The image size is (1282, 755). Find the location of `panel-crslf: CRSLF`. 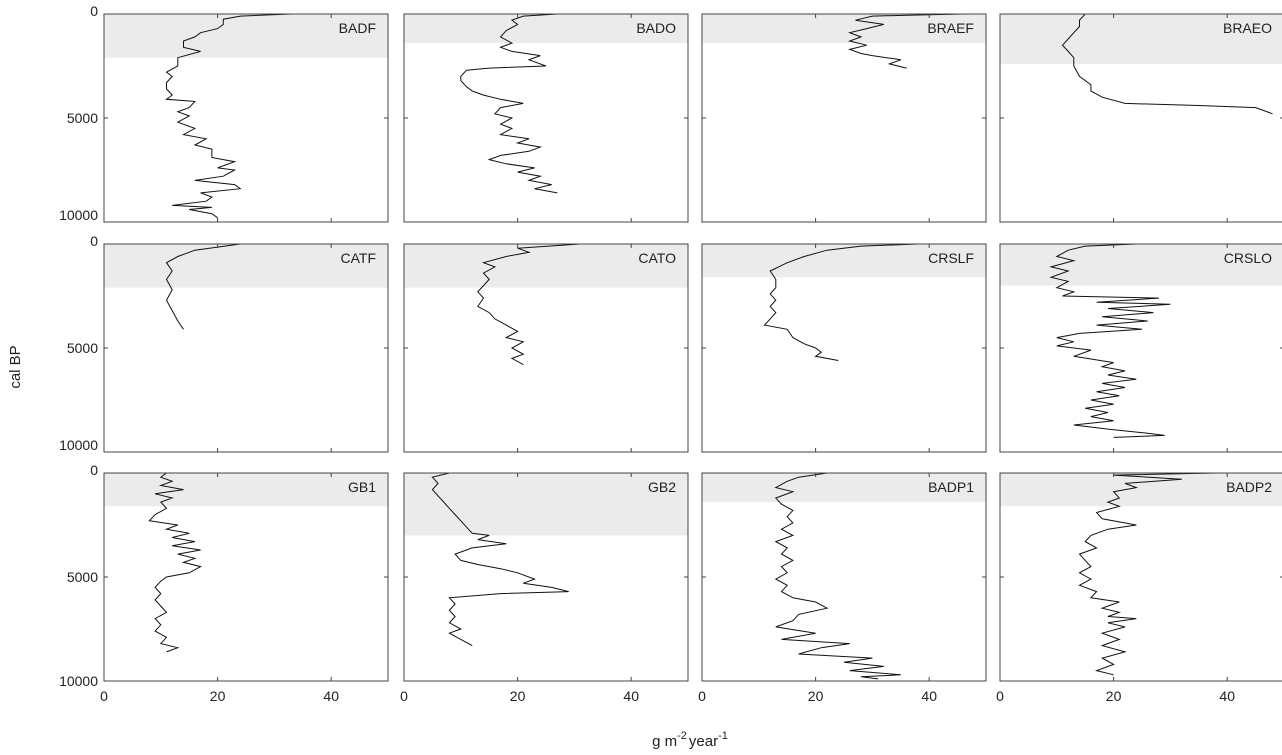

panel-crslf: CRSLF is located at coordinates (844, 348).